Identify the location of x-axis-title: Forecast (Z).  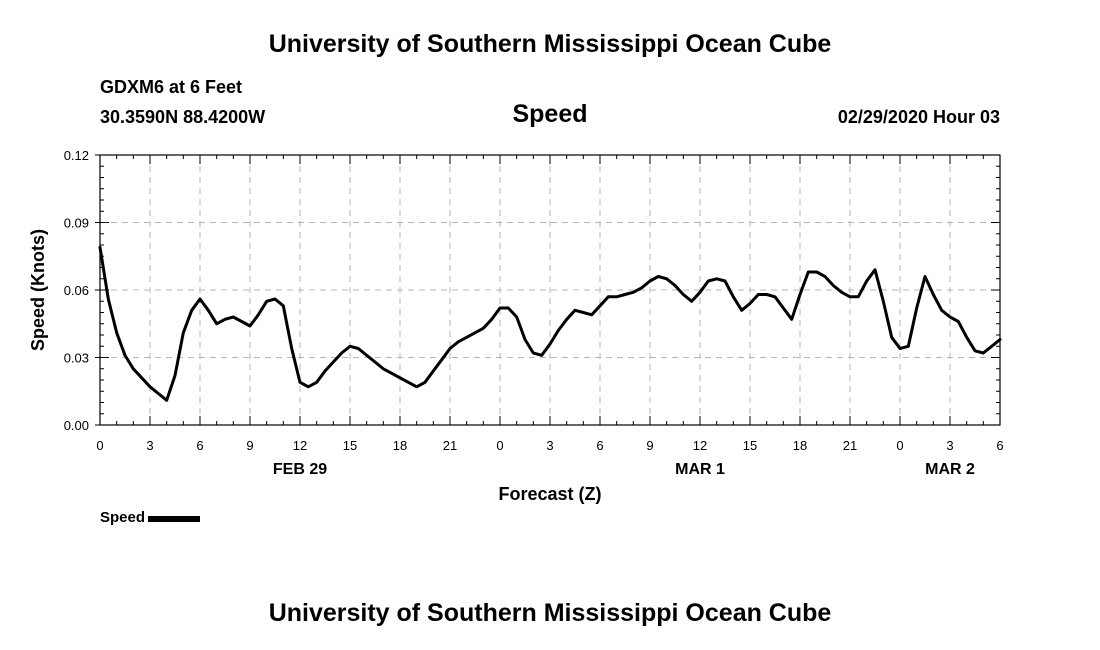
(549, 494).